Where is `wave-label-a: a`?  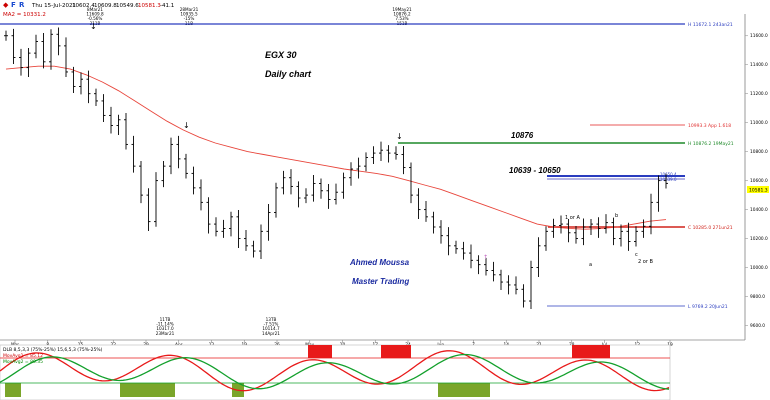
wave-label-a: a is located at coordinates (590, 265).